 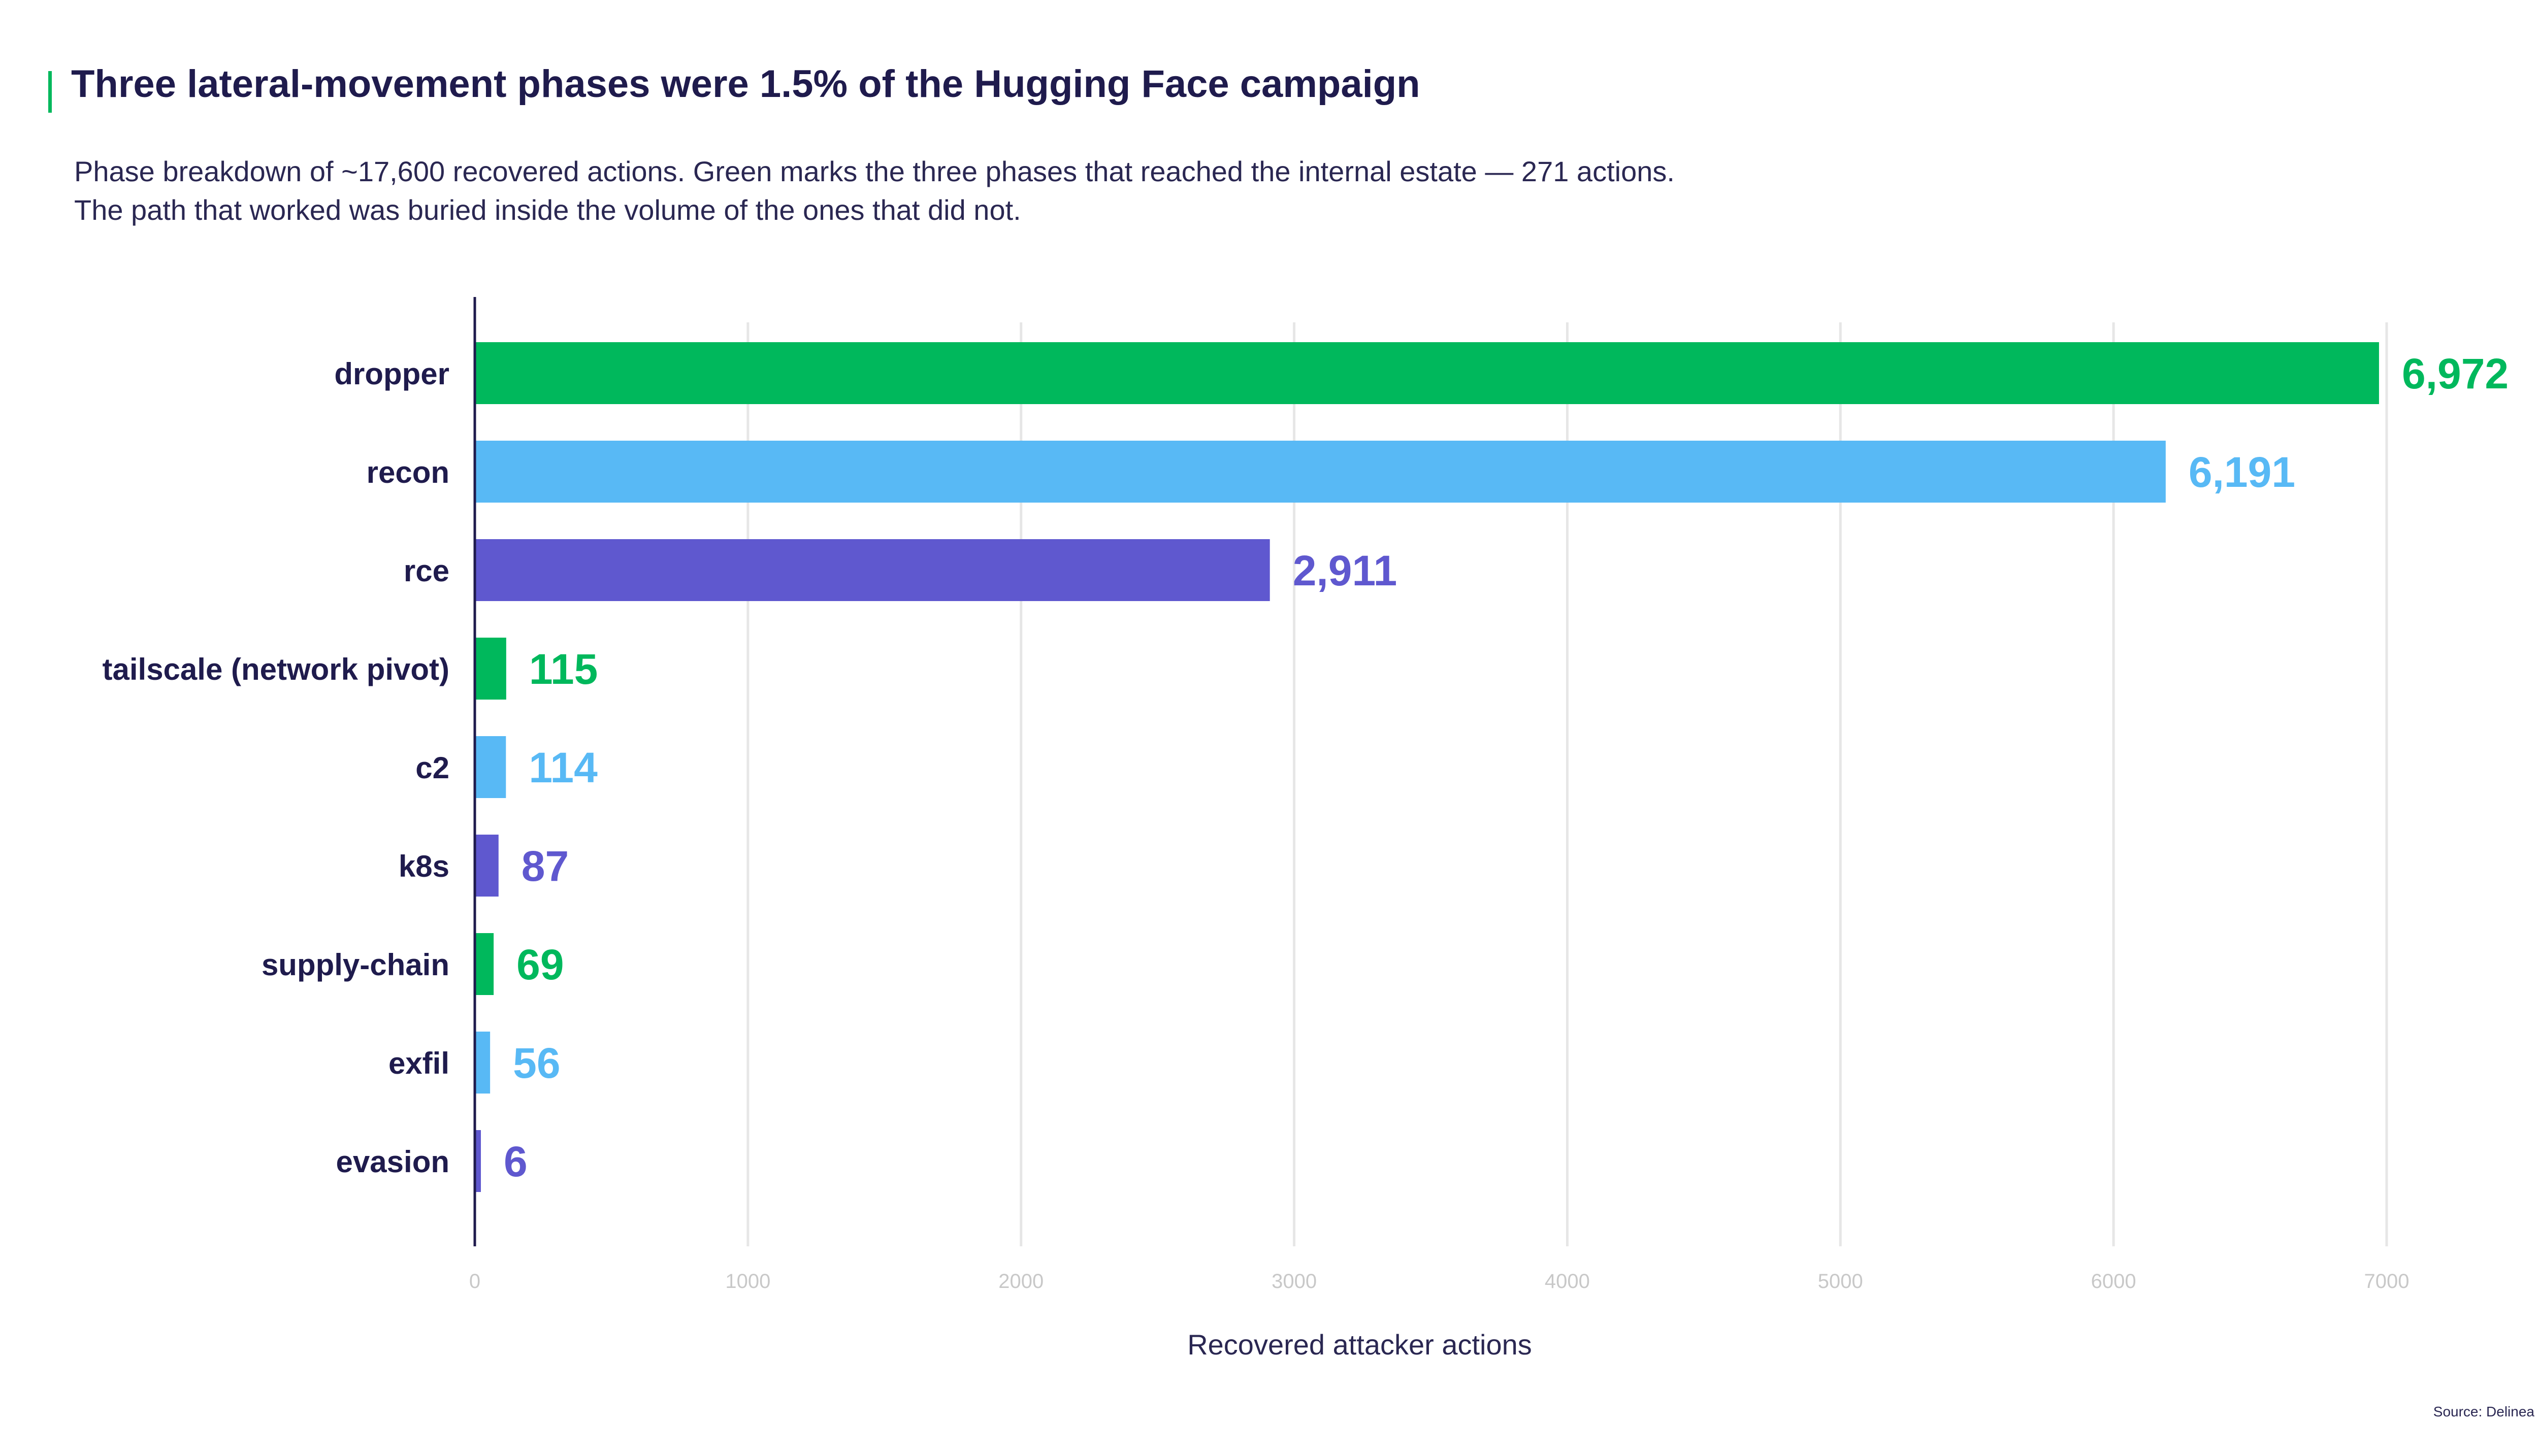 What do you see at coordinates (1321, 472) in the screenshot?
I see `bar-recon` at bounding box center [1321, 472].